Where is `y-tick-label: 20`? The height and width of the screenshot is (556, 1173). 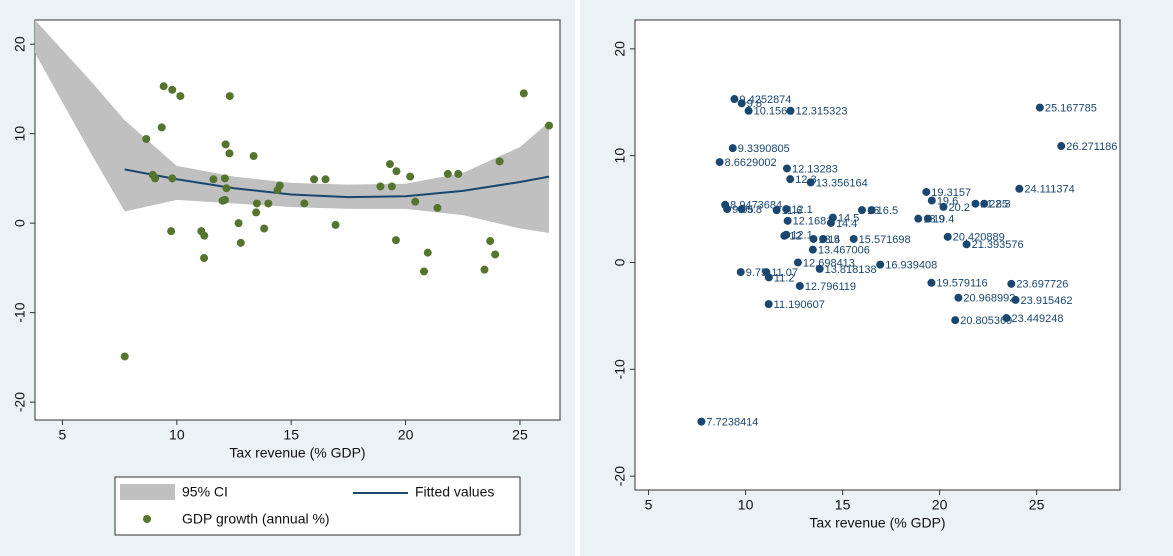 y-tick-label: 20 is located at coordinates (620, 49).